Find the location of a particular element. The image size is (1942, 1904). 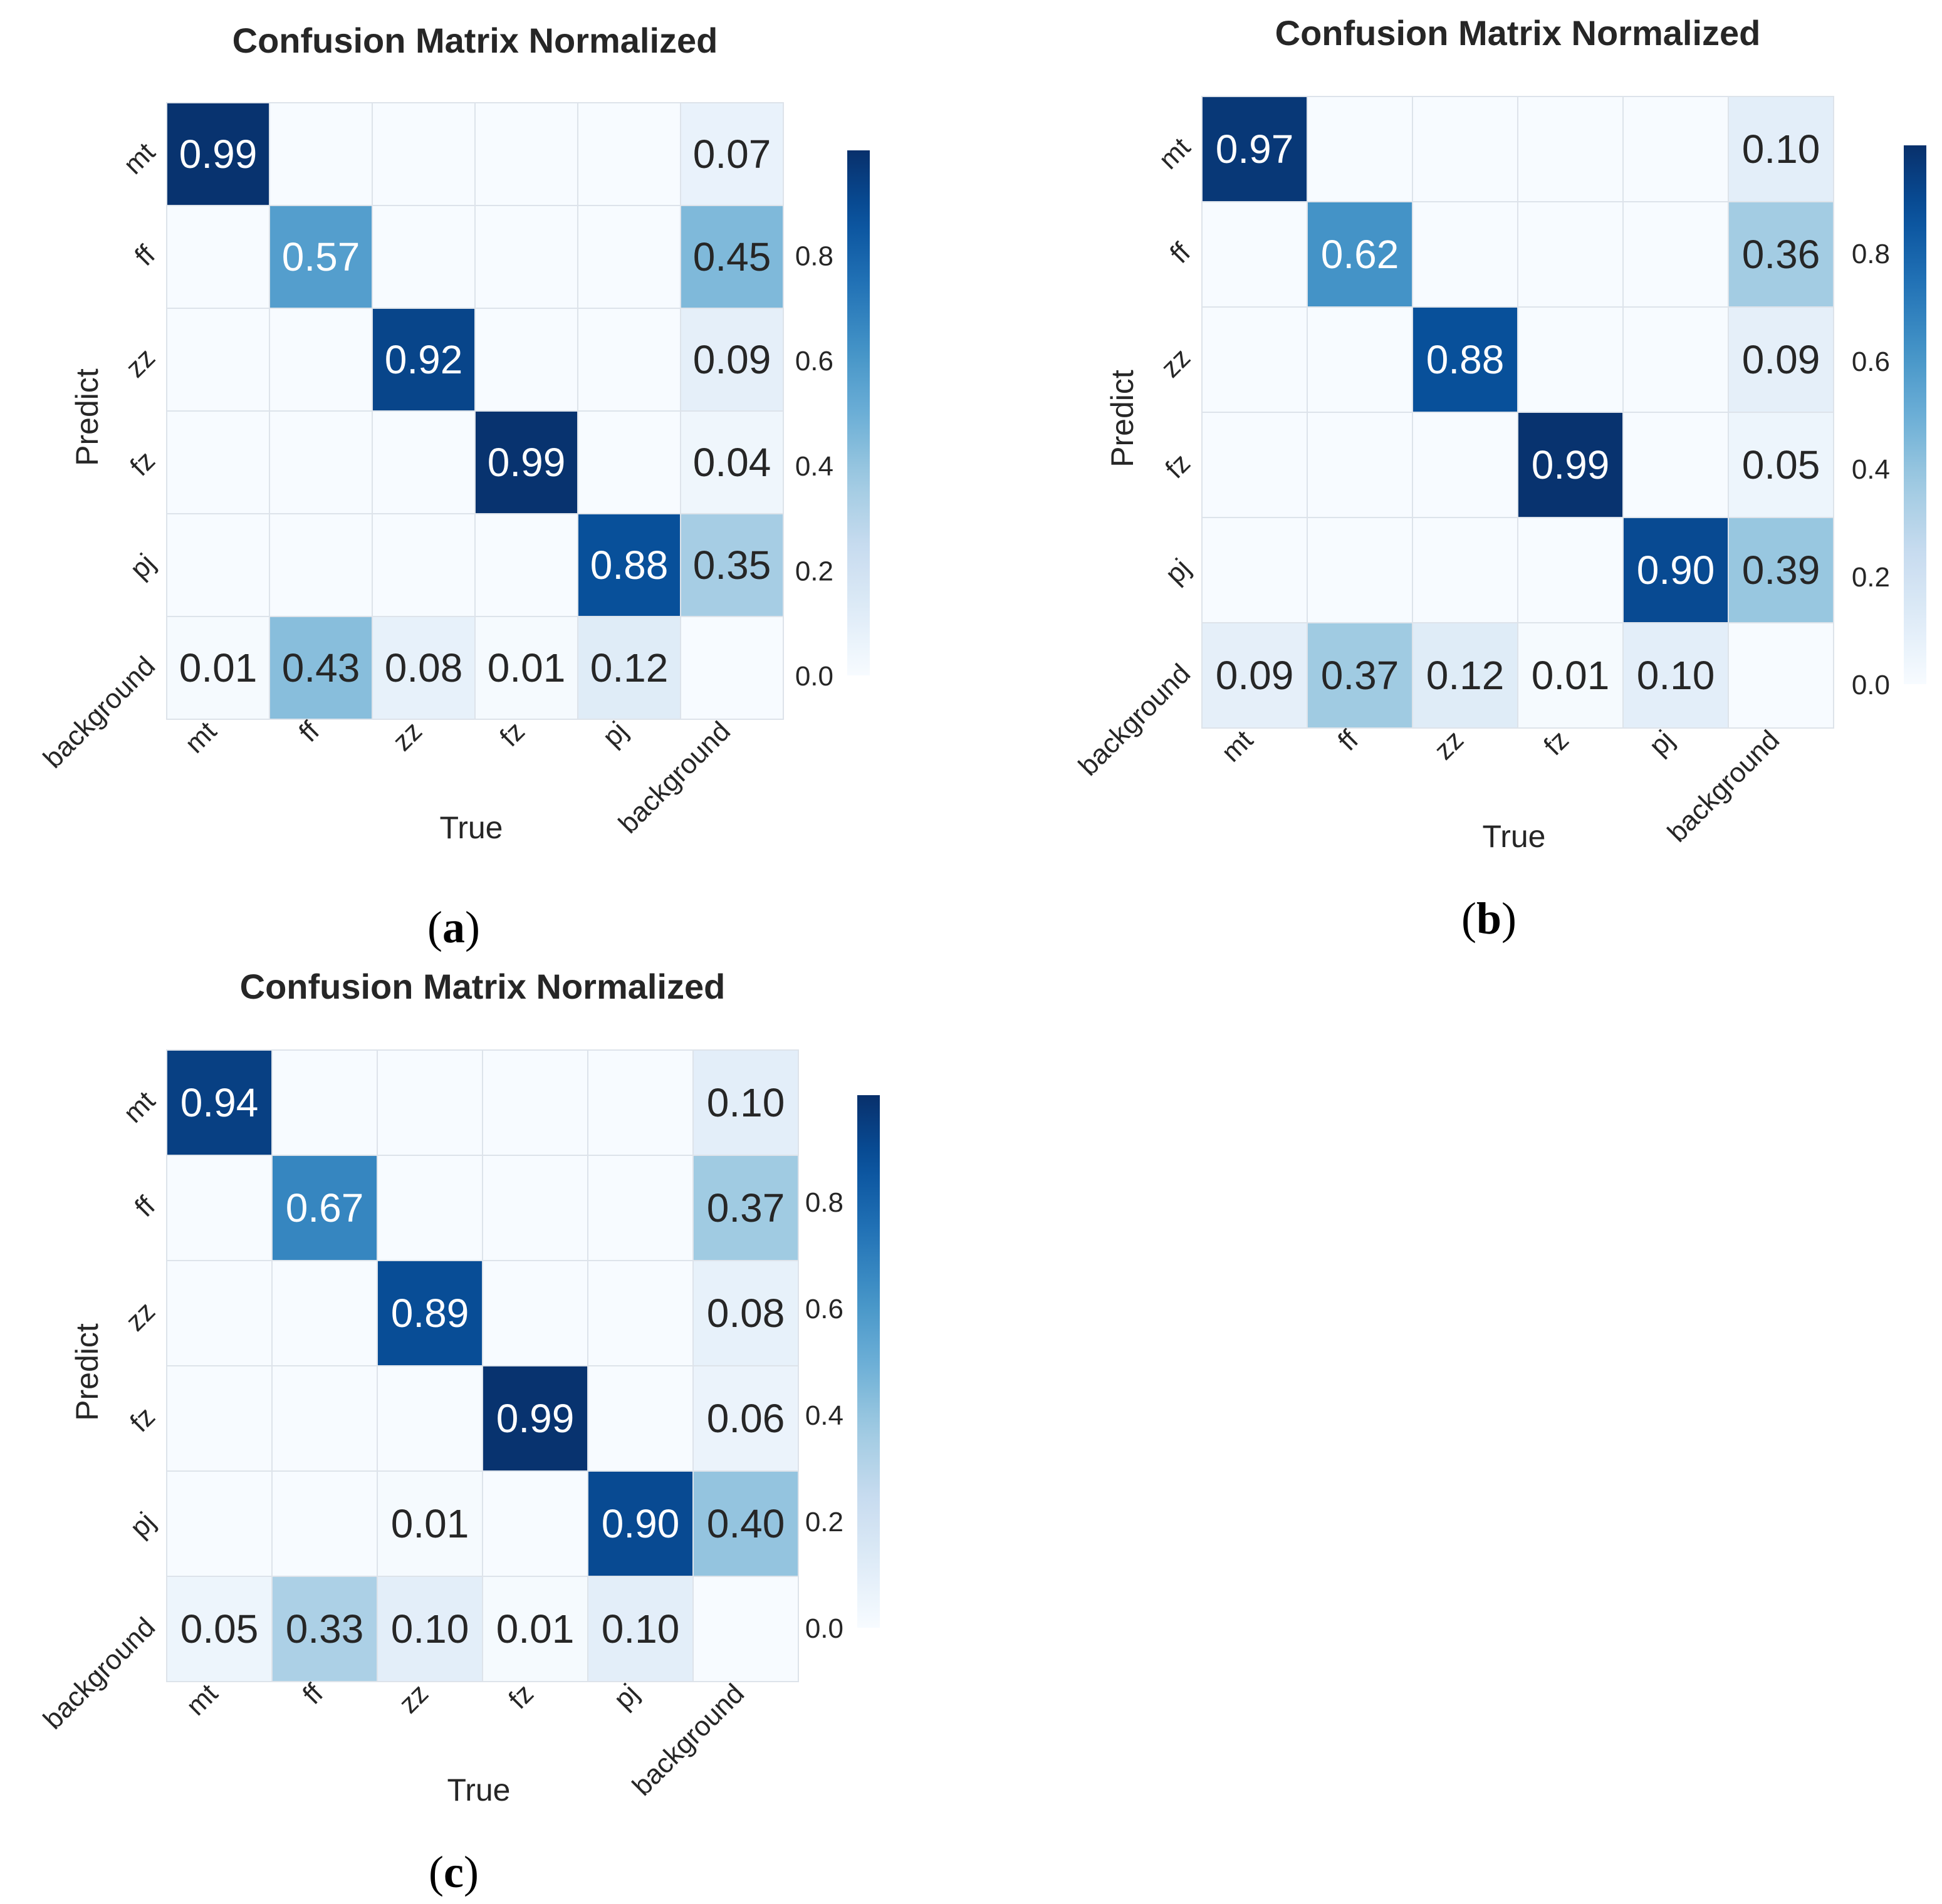

cell-value-label: 0.97 is located at coordinates (1255, 149).